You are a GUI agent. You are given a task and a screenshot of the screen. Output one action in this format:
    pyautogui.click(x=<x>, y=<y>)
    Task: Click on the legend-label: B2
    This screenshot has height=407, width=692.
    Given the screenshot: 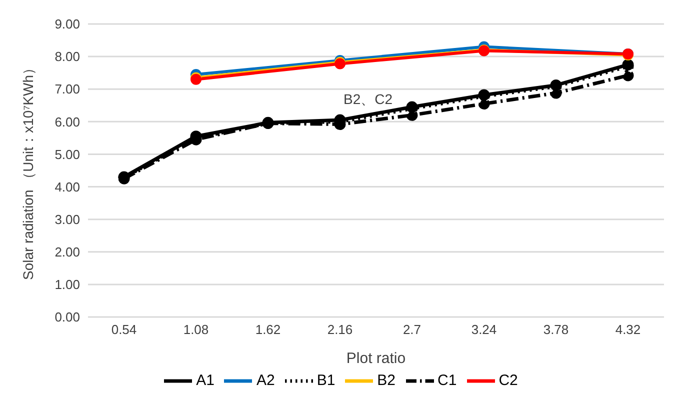 What is the action you would take?
    pyautogui.click(x=386, y=380)
    